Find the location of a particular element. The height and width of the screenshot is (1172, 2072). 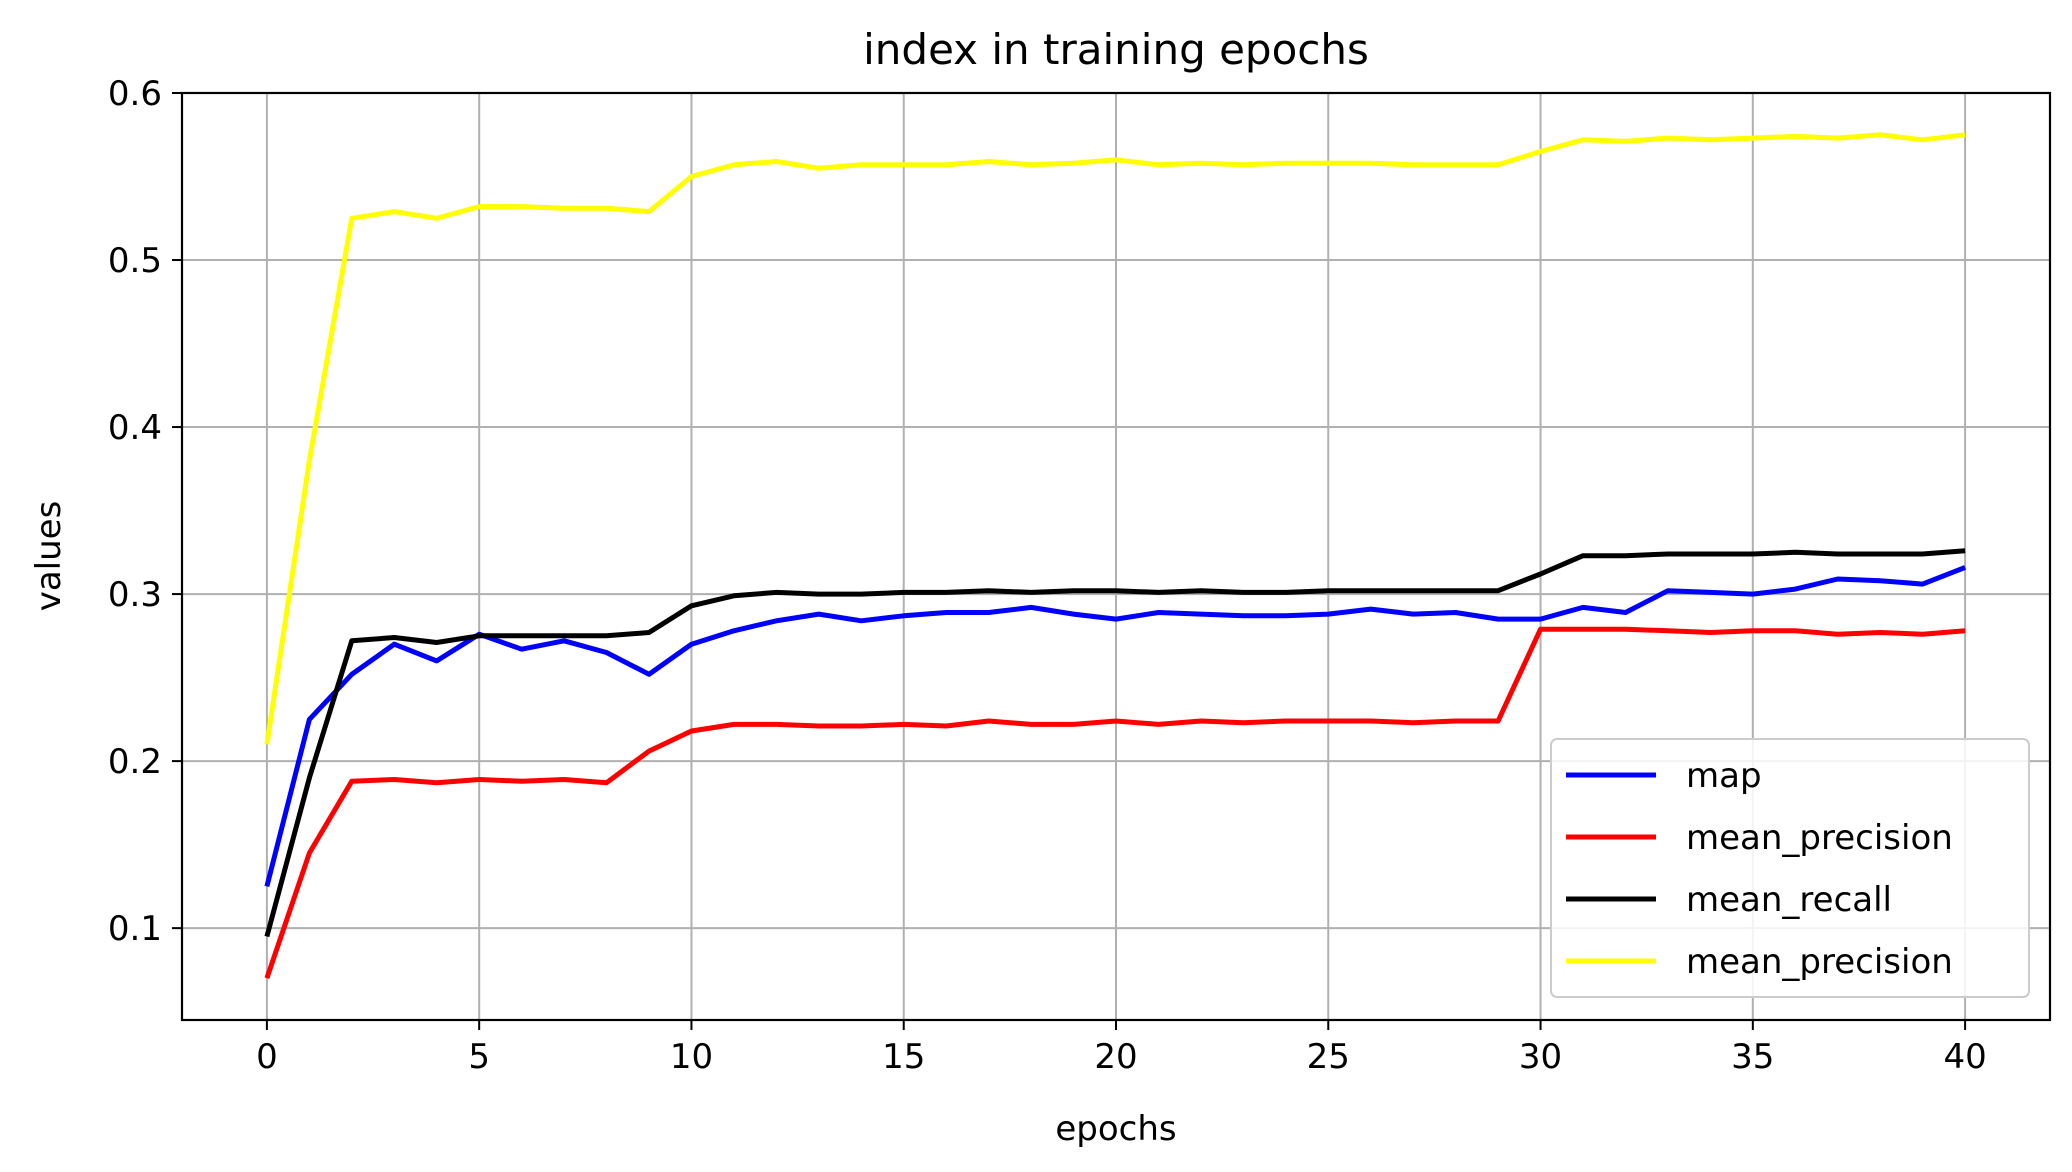

y-tick-label: 0.5 is located at coordinates (135, 261).